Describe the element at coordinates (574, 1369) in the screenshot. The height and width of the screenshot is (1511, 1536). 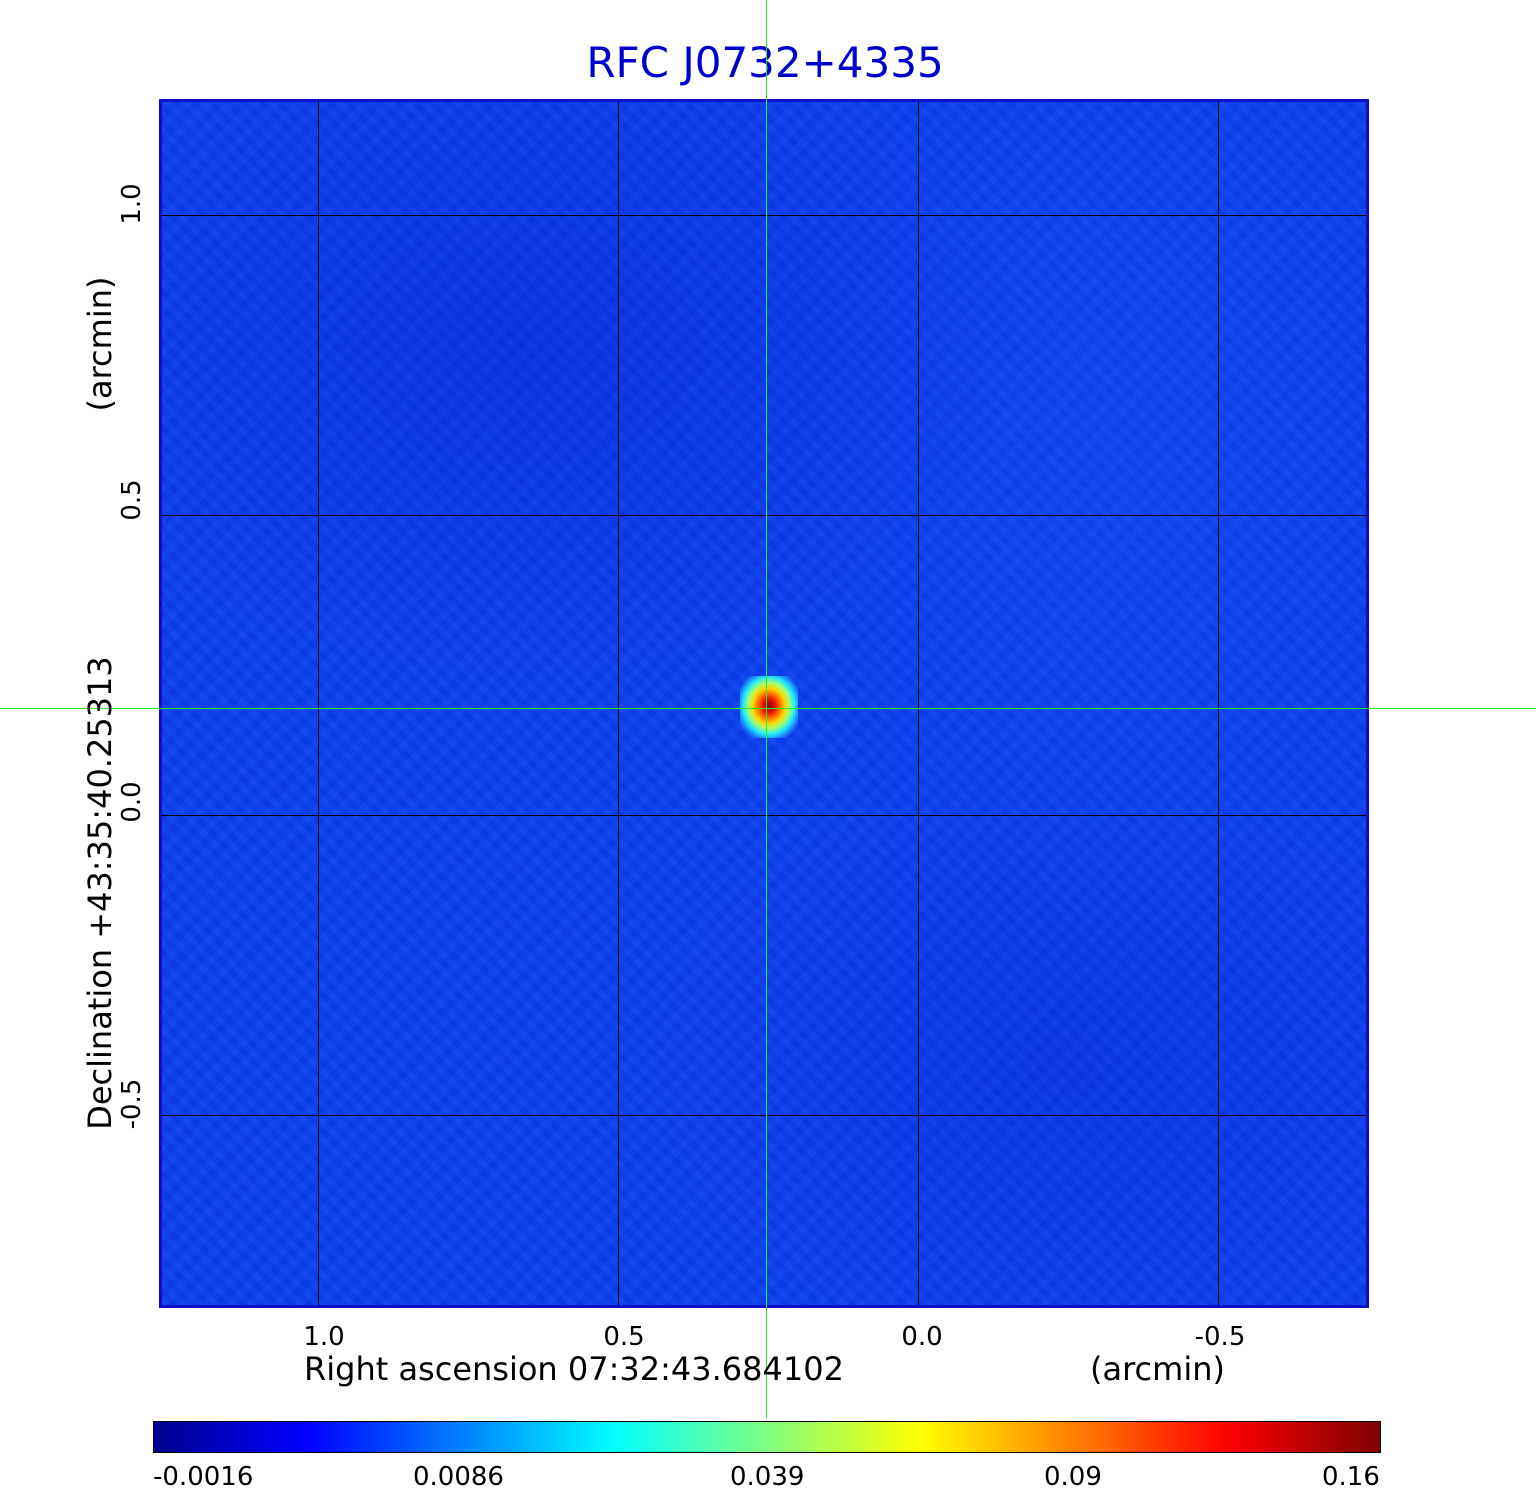
I see `x-axis-label: Right ascension 07:32:43.684102` at that location.